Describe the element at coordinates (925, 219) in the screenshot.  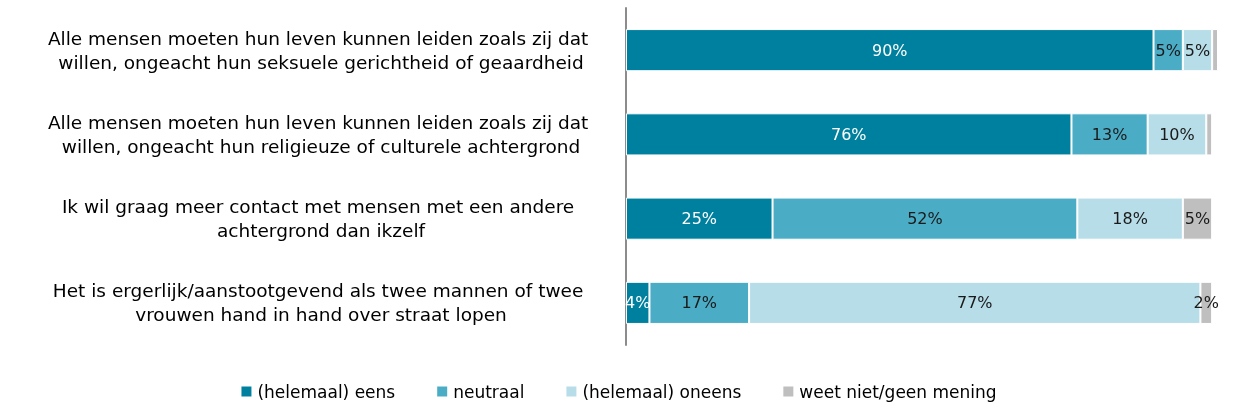
I see `data-label: 52%` at that location.